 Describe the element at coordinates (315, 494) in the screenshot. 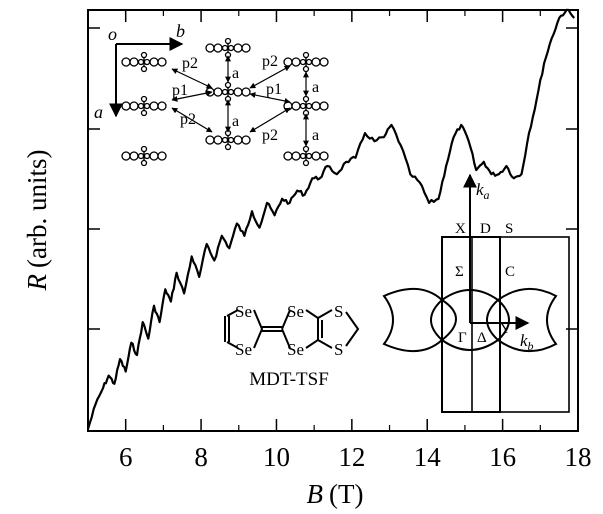

I see `x-axis-symbol: B` at that location.